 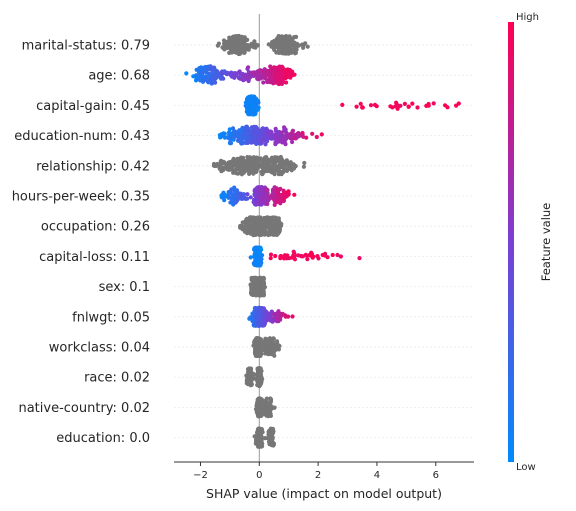 What do you see at coordinates (262, 45) in the screenshot?
I see `feature-row-marital-status` at bounding box center [262, 45].